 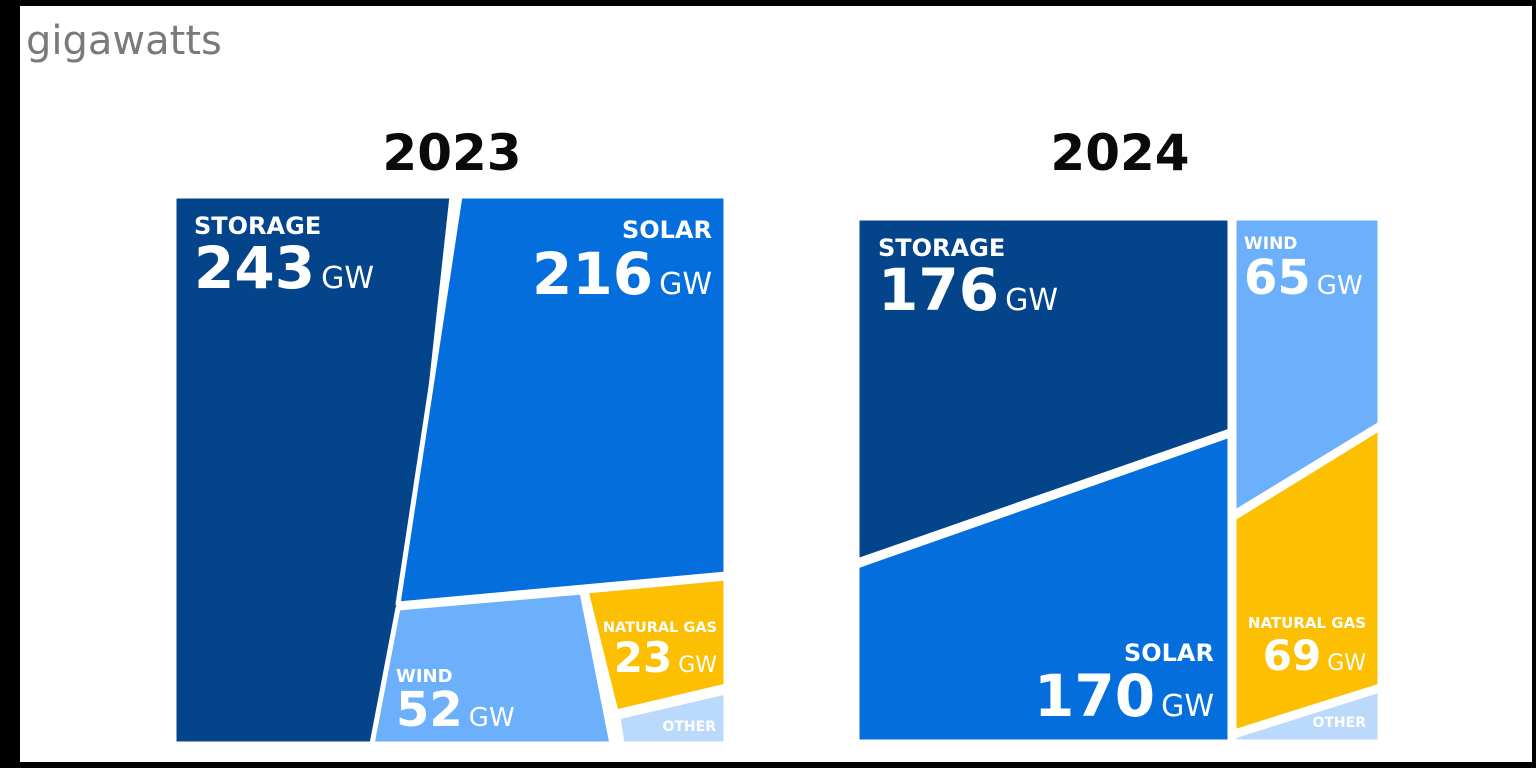 I want to click on cell-wind-2024, so click(x=1307, y=365).